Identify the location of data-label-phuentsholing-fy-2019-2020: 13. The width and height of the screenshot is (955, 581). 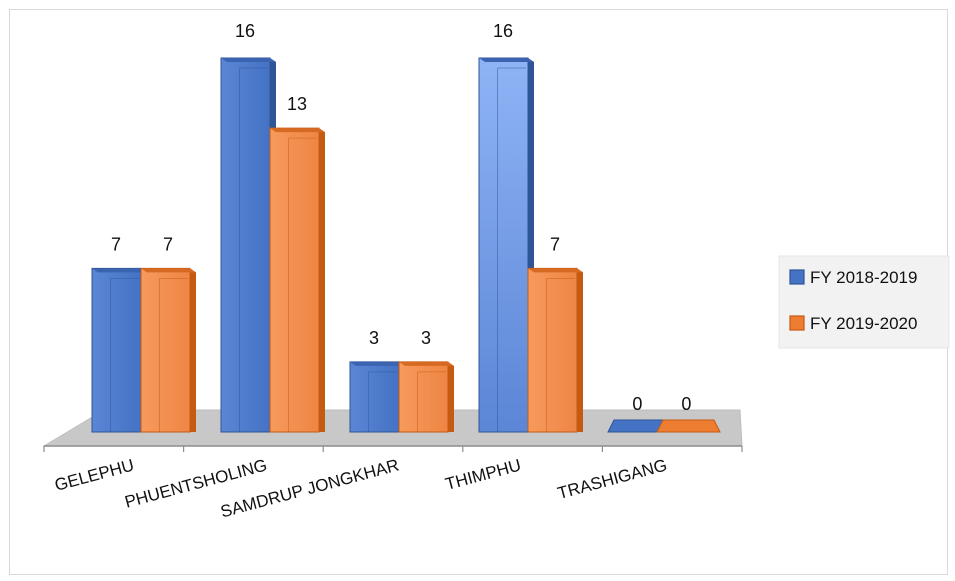
(297, 104).